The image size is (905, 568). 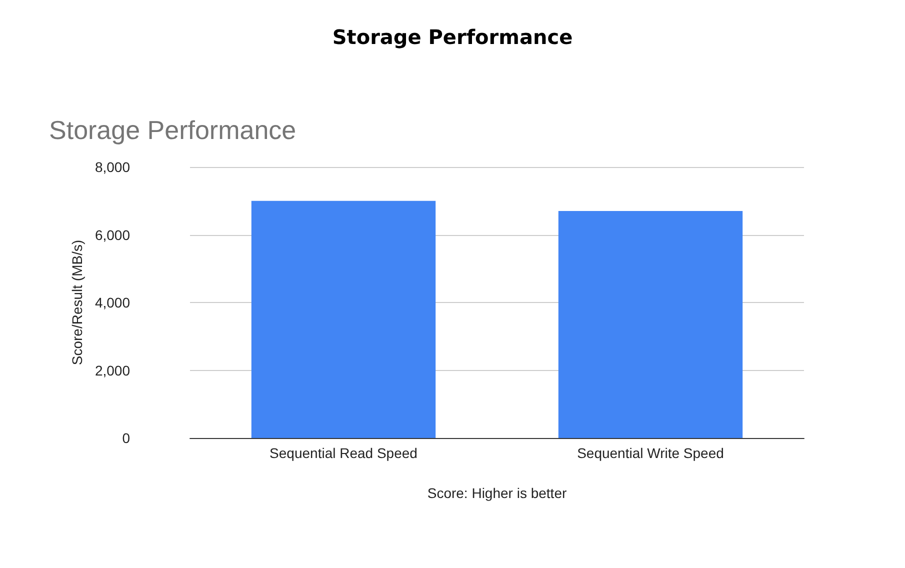 What do you see at coordinates (497, 493) in the screenshot?
I see `x-axis-title: Score: Higher is better` at bounding box center [497, 493].